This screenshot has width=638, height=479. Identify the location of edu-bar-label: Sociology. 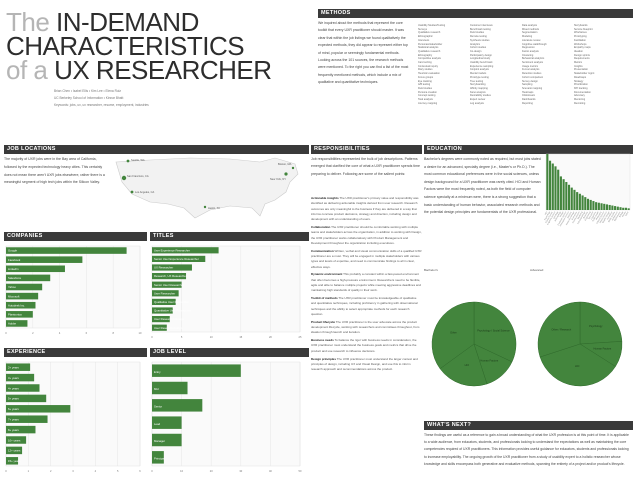
(556, 215).